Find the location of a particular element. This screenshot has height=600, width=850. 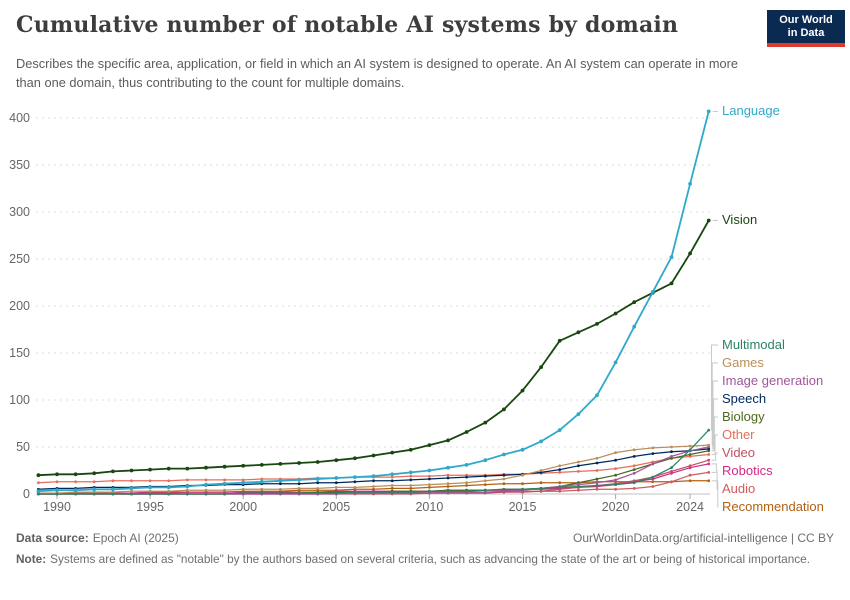

legend-item-multimodal: Multimodal is located at coordinates (753, 344).